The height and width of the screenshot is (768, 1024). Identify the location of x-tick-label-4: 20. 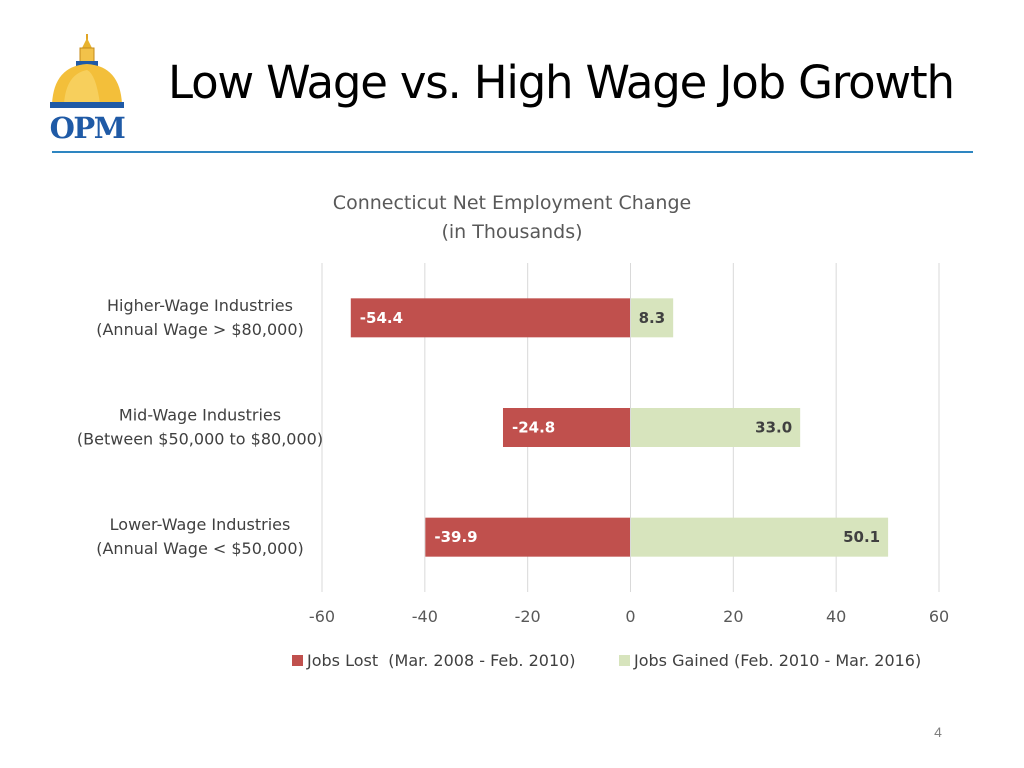
(733, 616).